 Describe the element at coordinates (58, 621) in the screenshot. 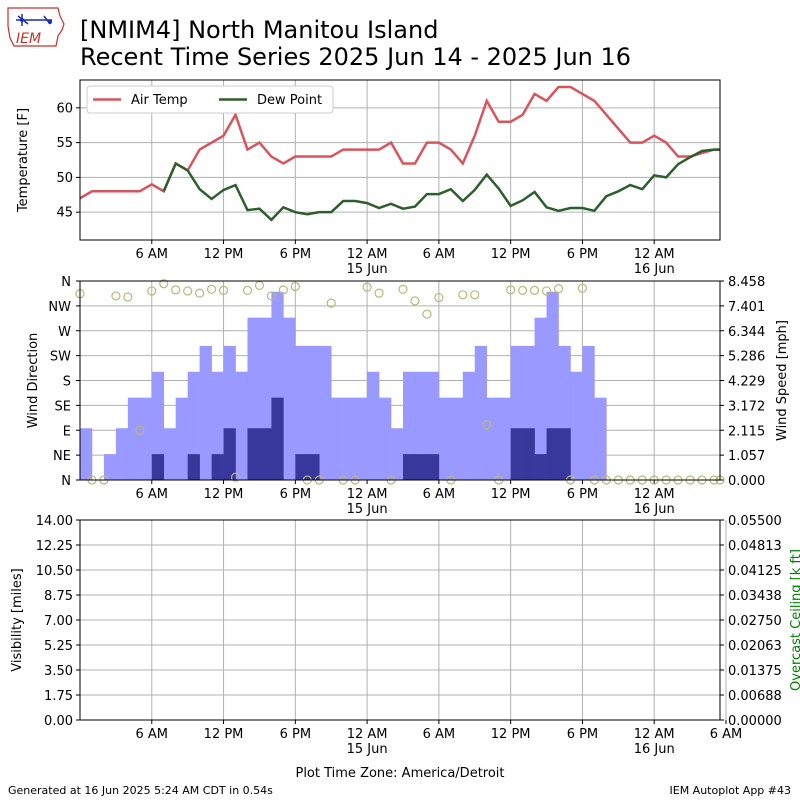

I see `vis-y-tick-label: 7.00` at that location.